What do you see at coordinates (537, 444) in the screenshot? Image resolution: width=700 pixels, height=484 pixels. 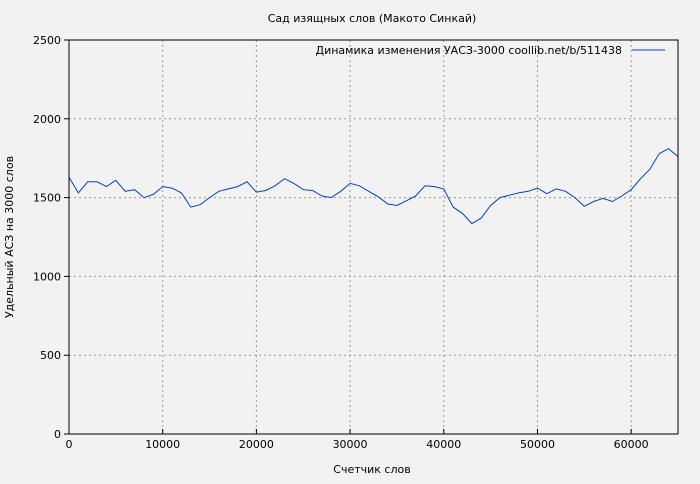 I see `x-tick-label: 50000` at bounding box center [537, 444].